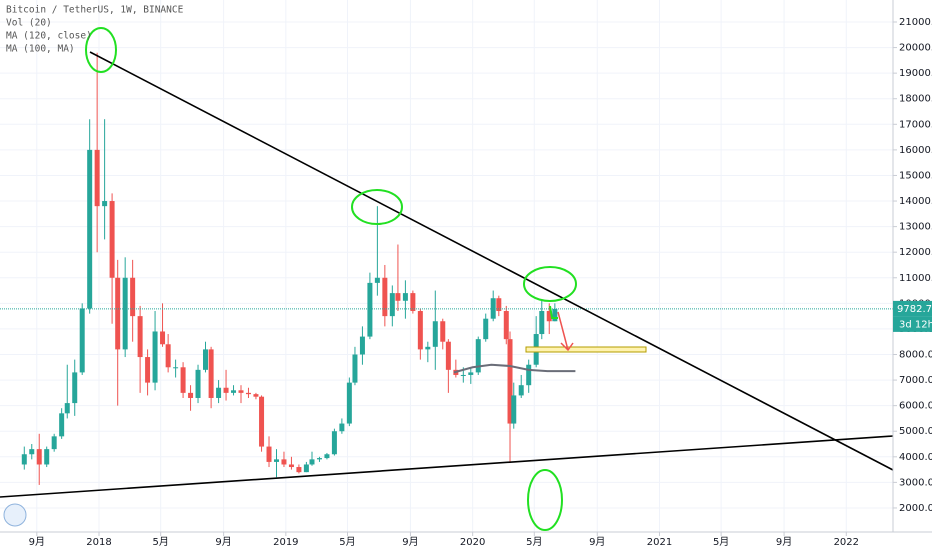 The height and width of the screenshot is (550, 932). Describe the element at coordinates (586, 349) in the screenshot. I see `zone-box` at that location.